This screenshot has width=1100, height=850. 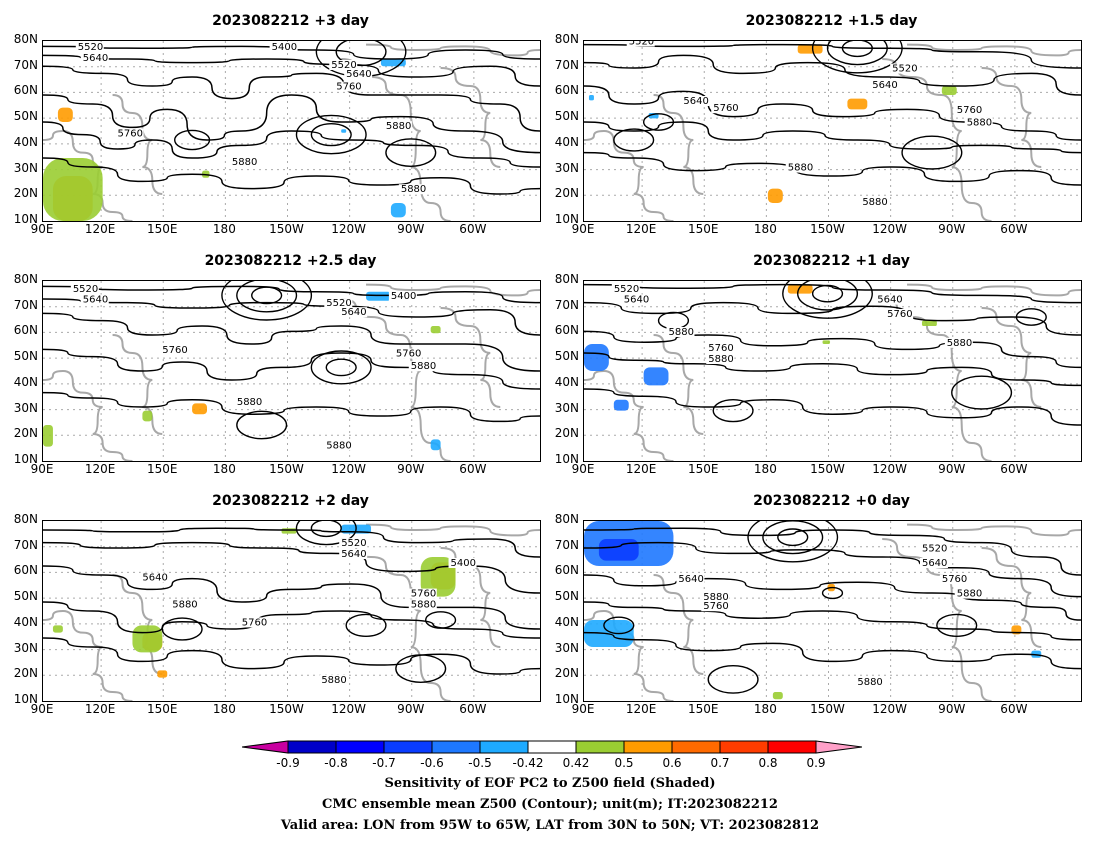 What do you see at coordinates (290, 21) in the screenshot?
I see `panel-title: 2023082212 +3 day` at bounding box center [290, 21].